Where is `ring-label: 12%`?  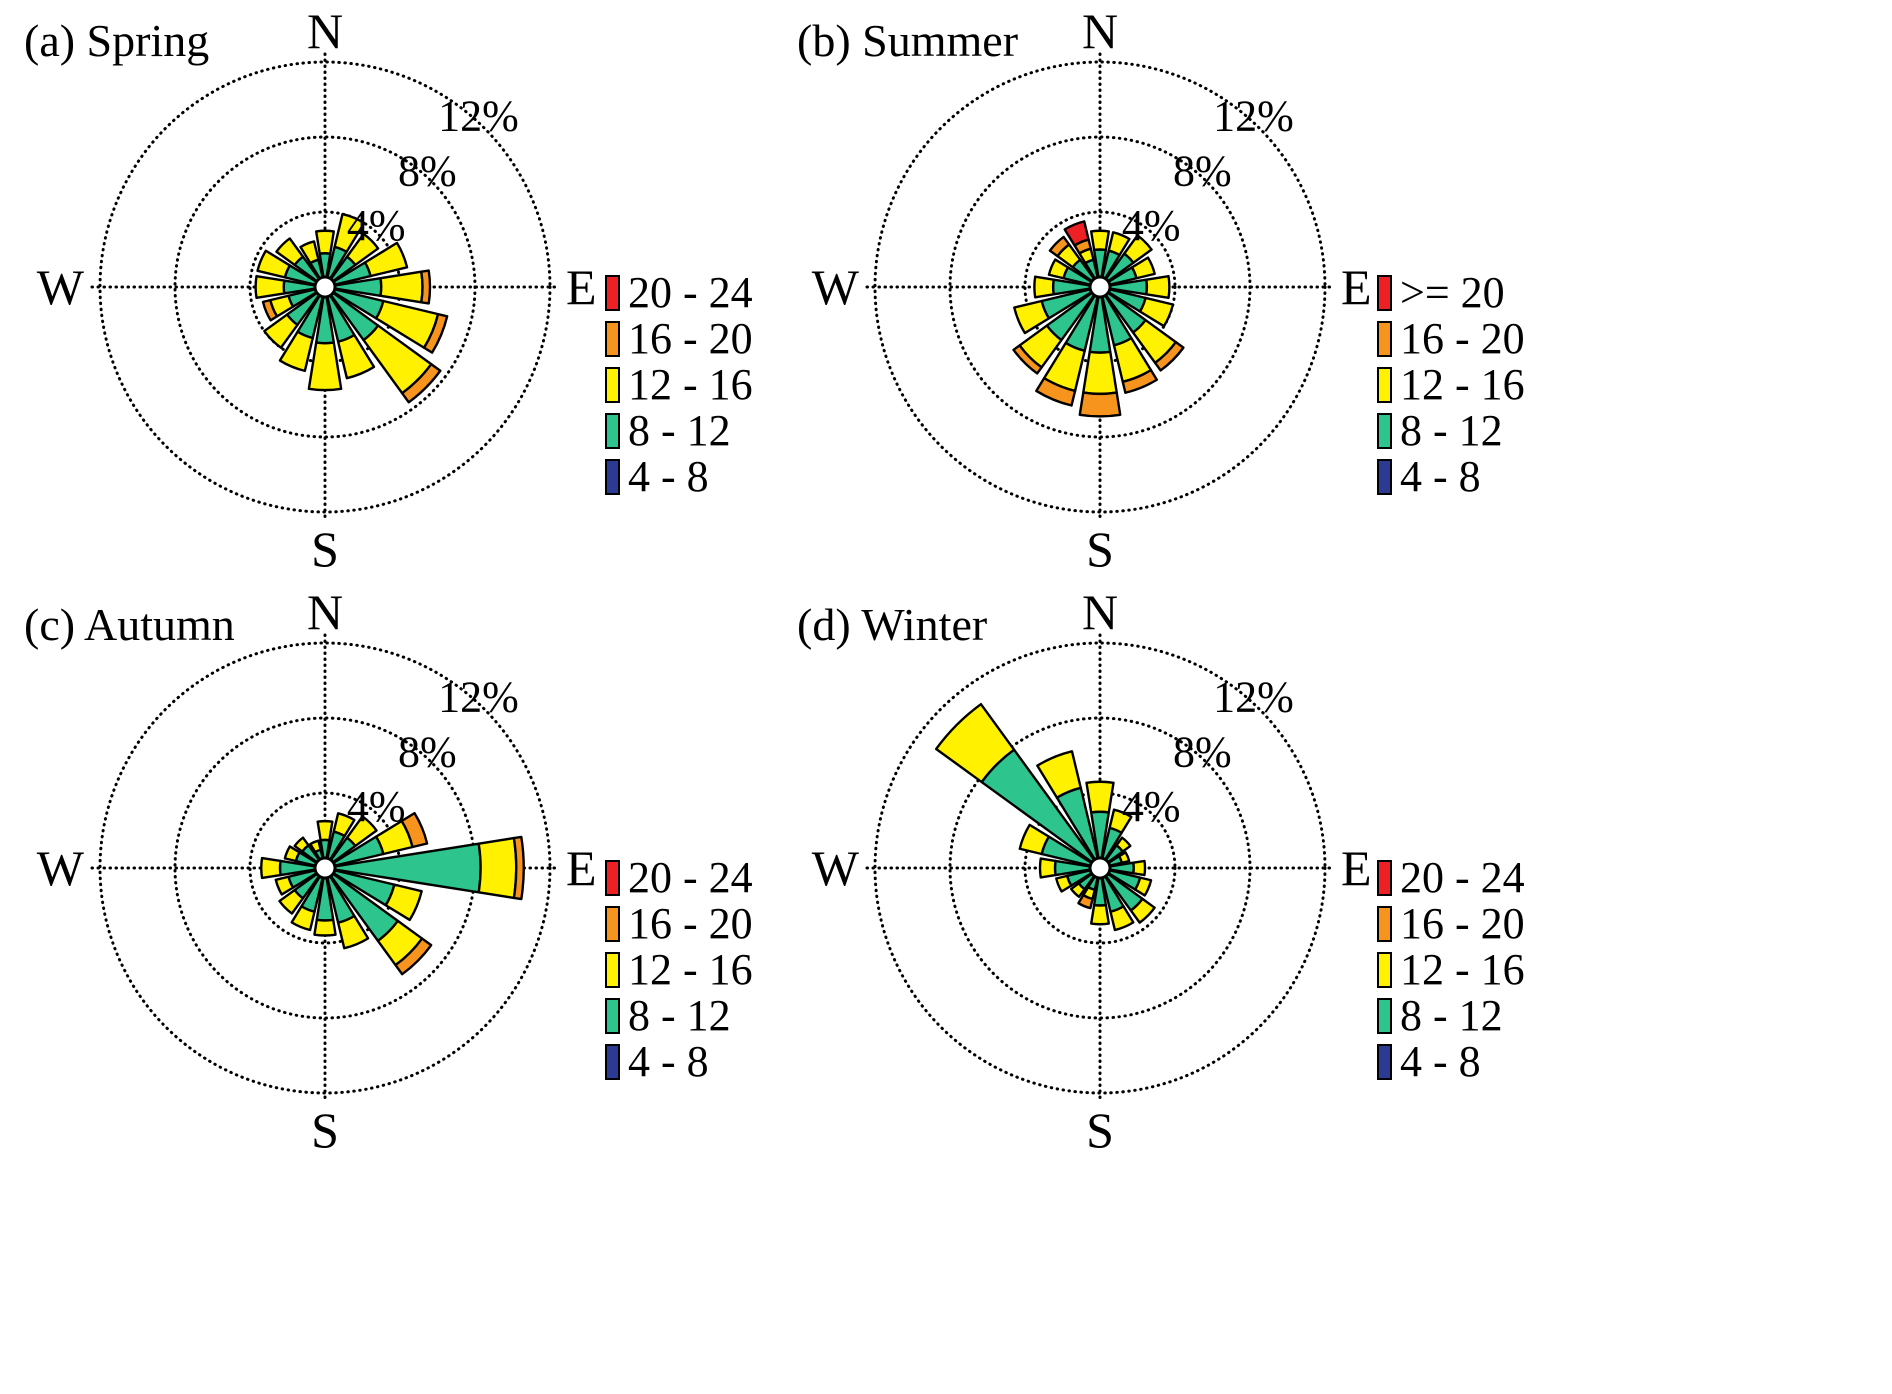
ring-label: 12% is located at coordinates (1253, 696).